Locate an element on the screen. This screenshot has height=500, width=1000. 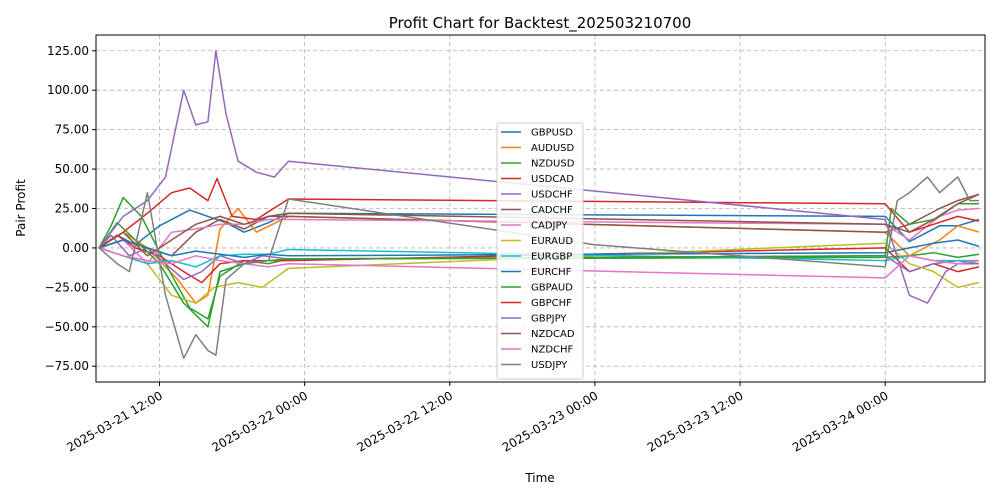
legend-label: CADCHF is located at coordinates (552, 210).